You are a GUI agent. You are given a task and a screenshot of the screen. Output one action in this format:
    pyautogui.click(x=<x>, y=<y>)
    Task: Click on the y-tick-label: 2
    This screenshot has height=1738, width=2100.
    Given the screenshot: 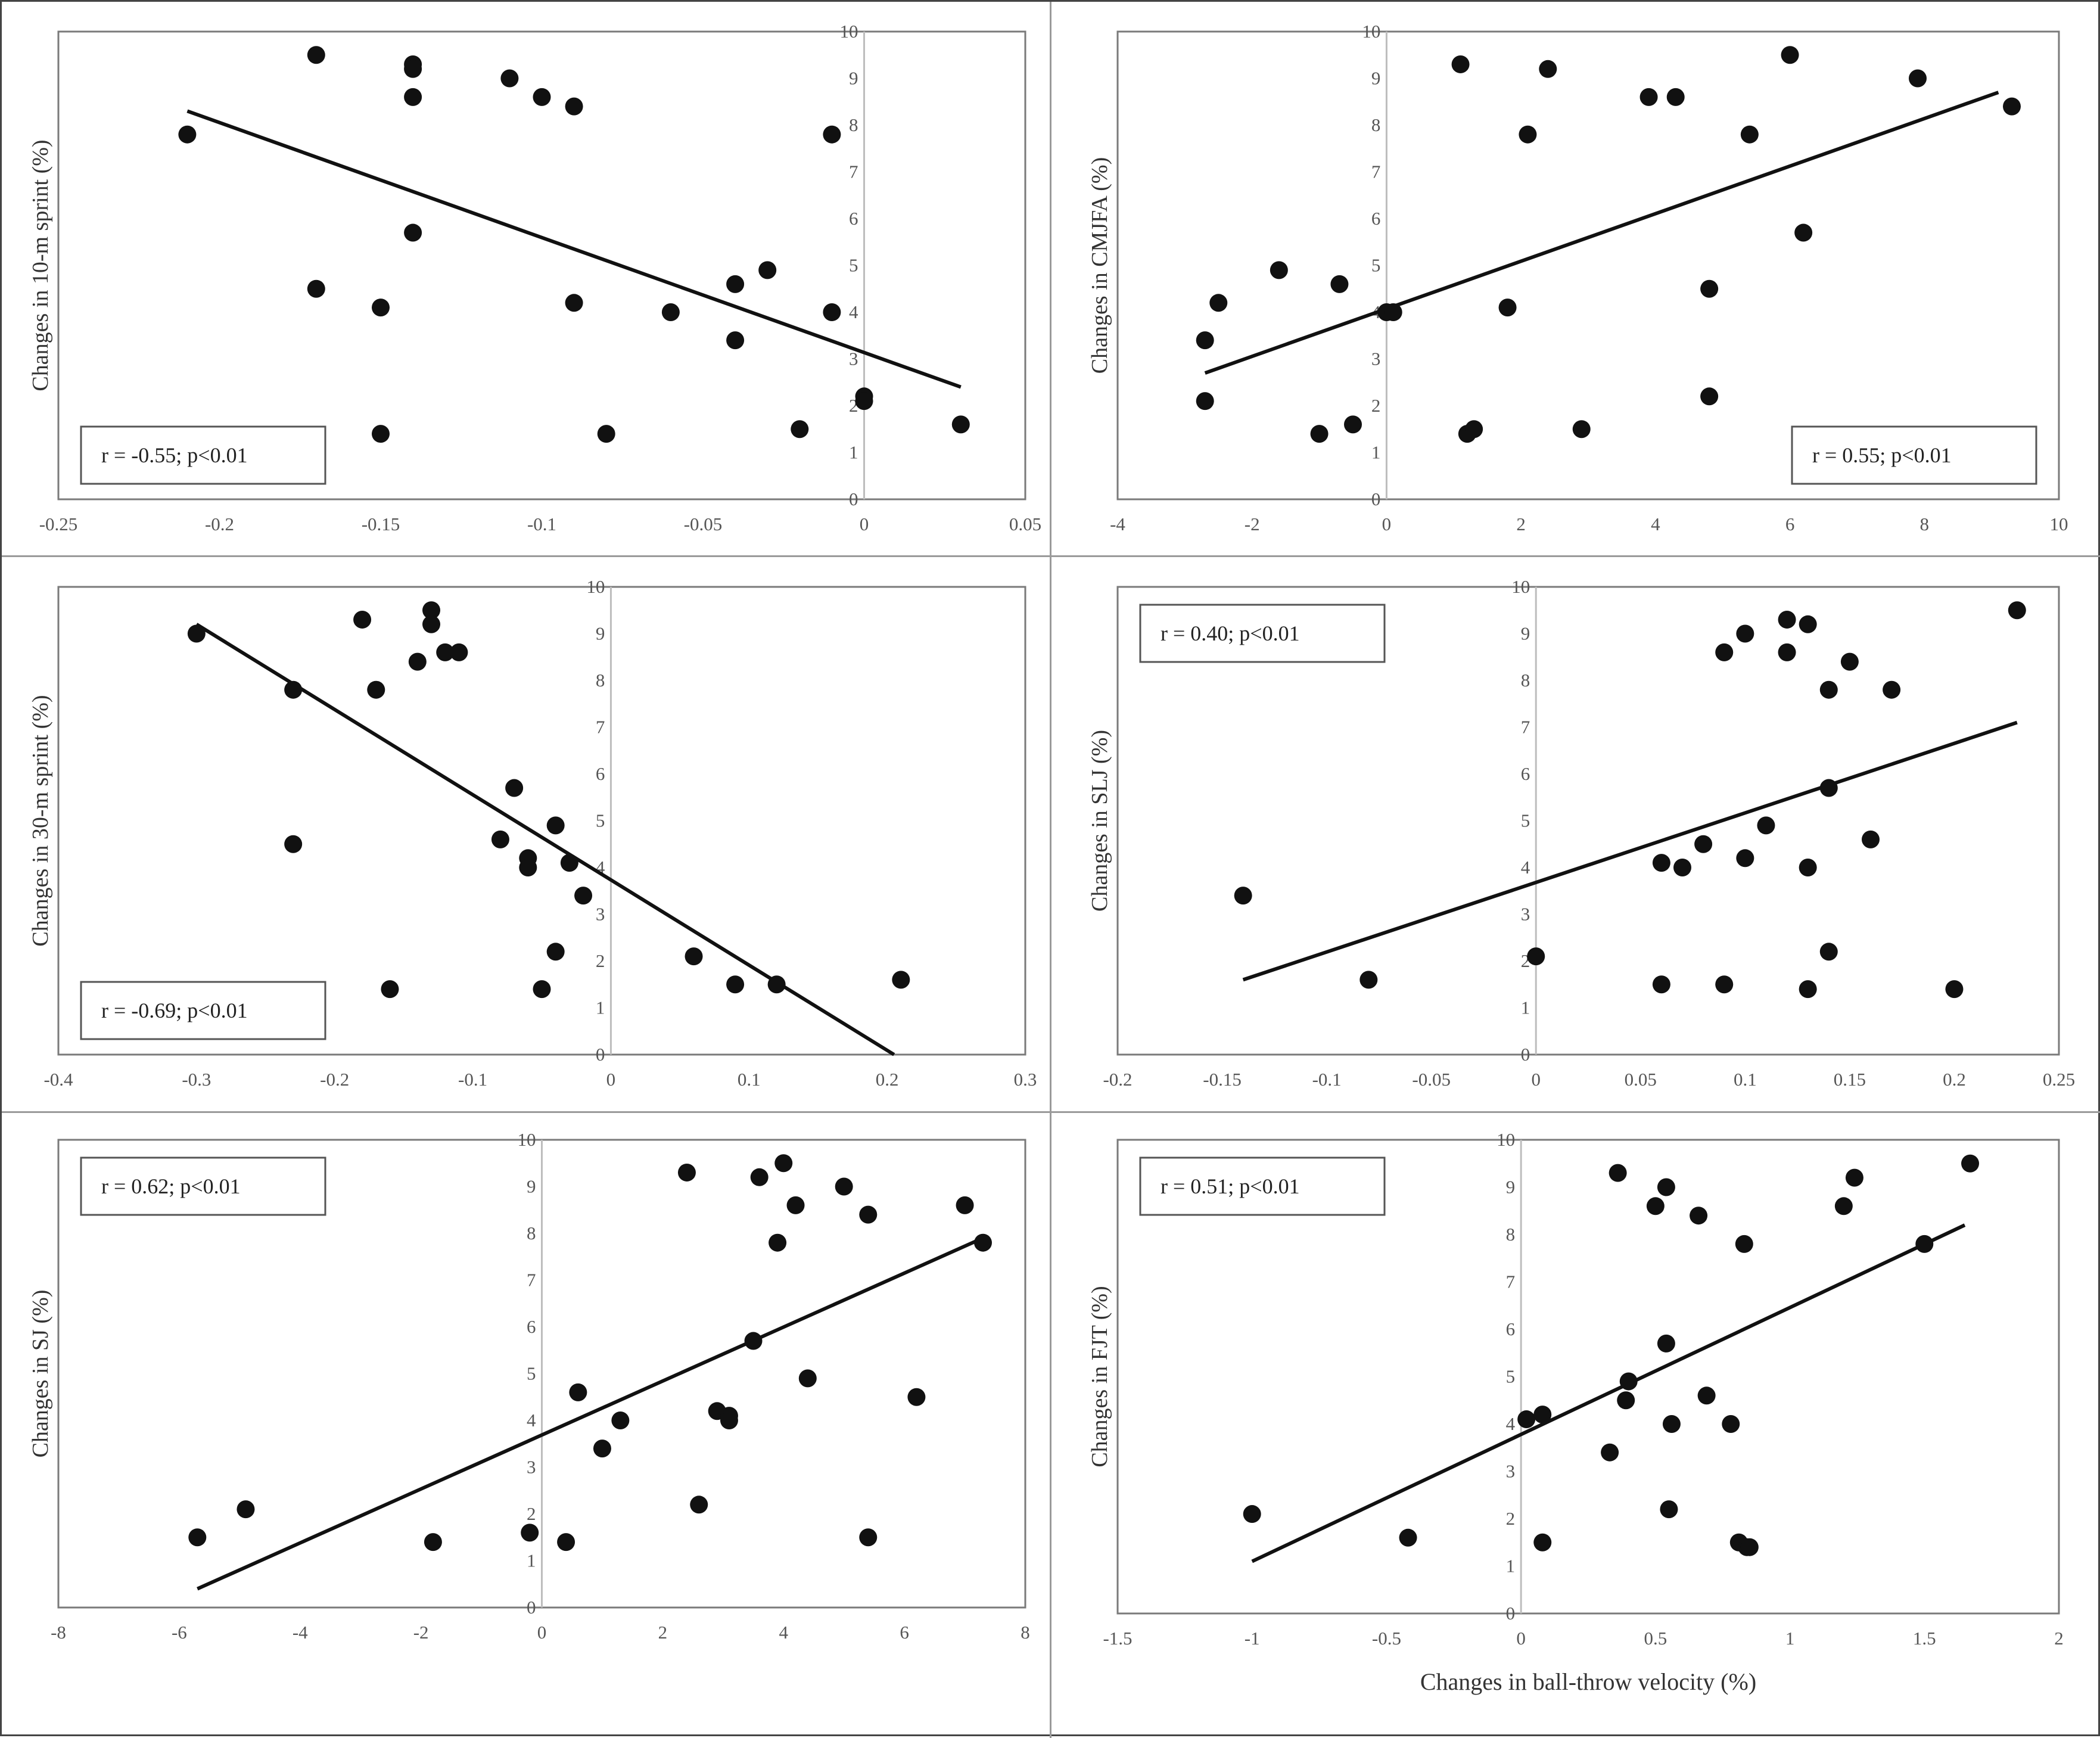 What is the action you would take?
    pyautogui.click(x=1376, y=406)
    